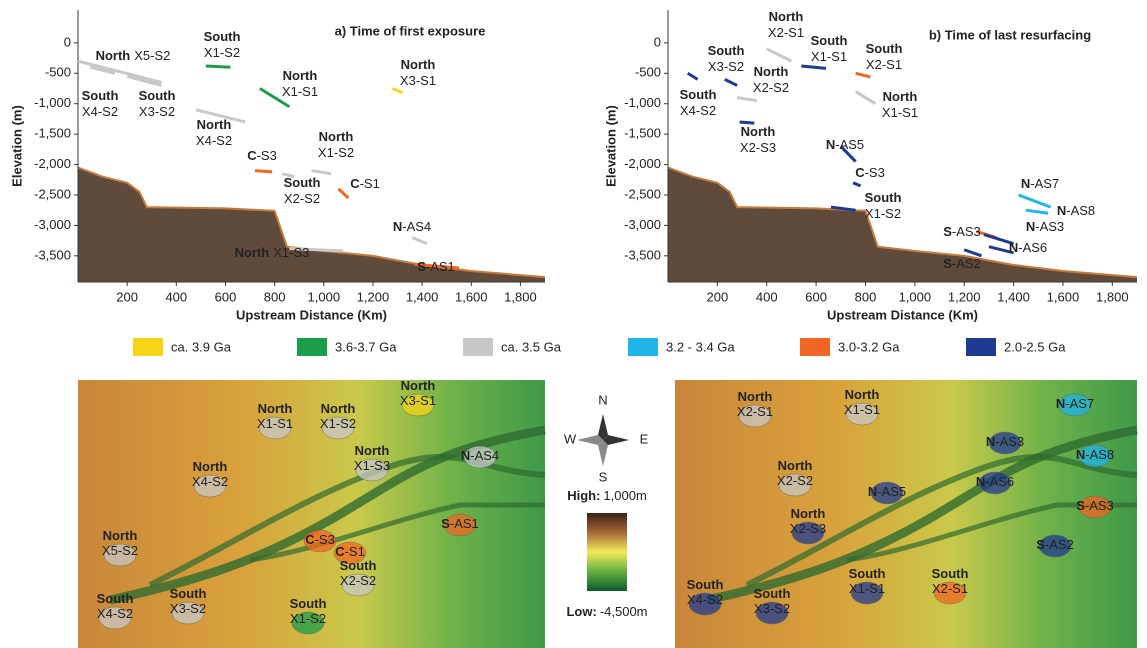 The image size is (1147, 648). I want to click on elevation-area, so click(902, 224).